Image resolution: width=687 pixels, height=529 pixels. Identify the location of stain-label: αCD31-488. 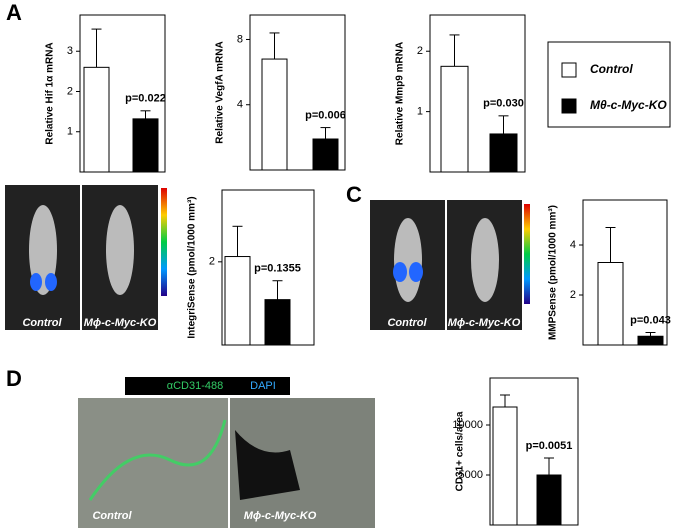
(195, 386).